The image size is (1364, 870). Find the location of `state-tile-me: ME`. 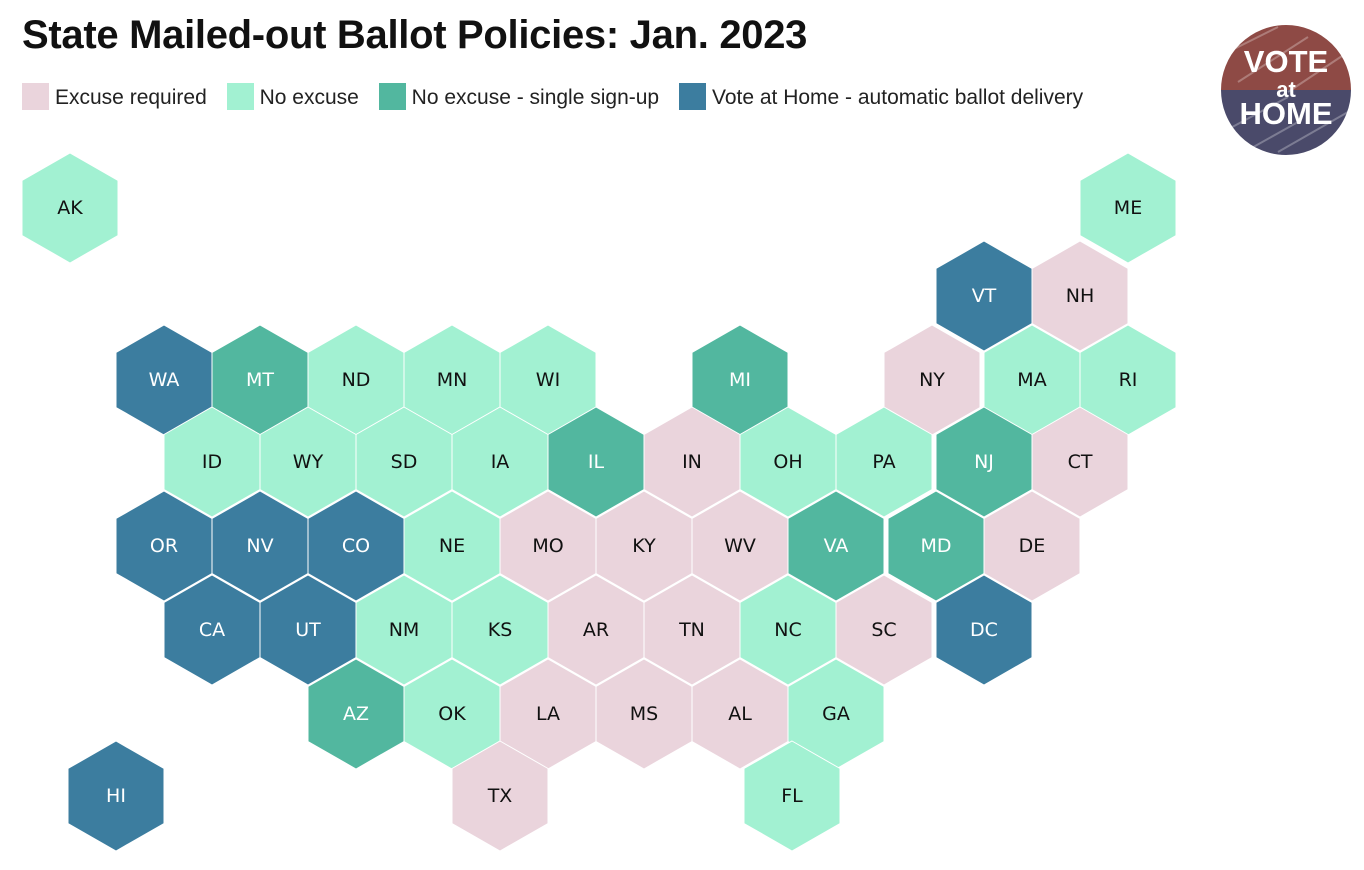

state-tile-me: ME is located at coordinates (1128, 208).